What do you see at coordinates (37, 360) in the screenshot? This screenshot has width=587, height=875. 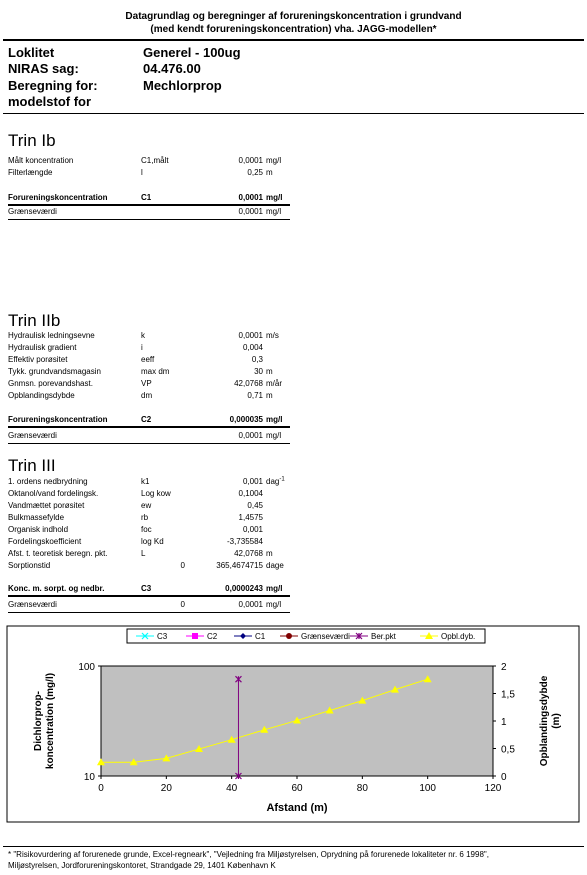 I see `param-label: Effektiv porøsitet` at bounding box center [37, 360].